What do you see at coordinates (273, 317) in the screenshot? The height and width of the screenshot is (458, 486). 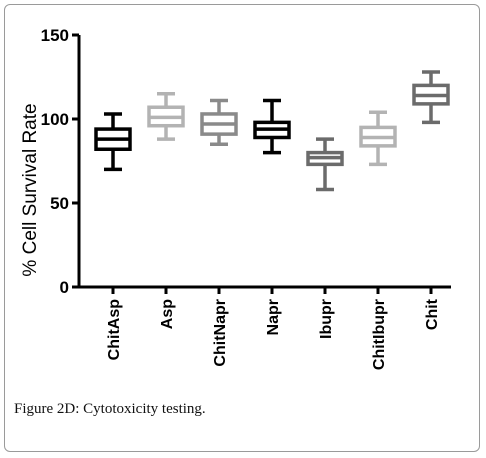 I see `x-tick-label-napr: Napr` at bounding box center [273, 317].